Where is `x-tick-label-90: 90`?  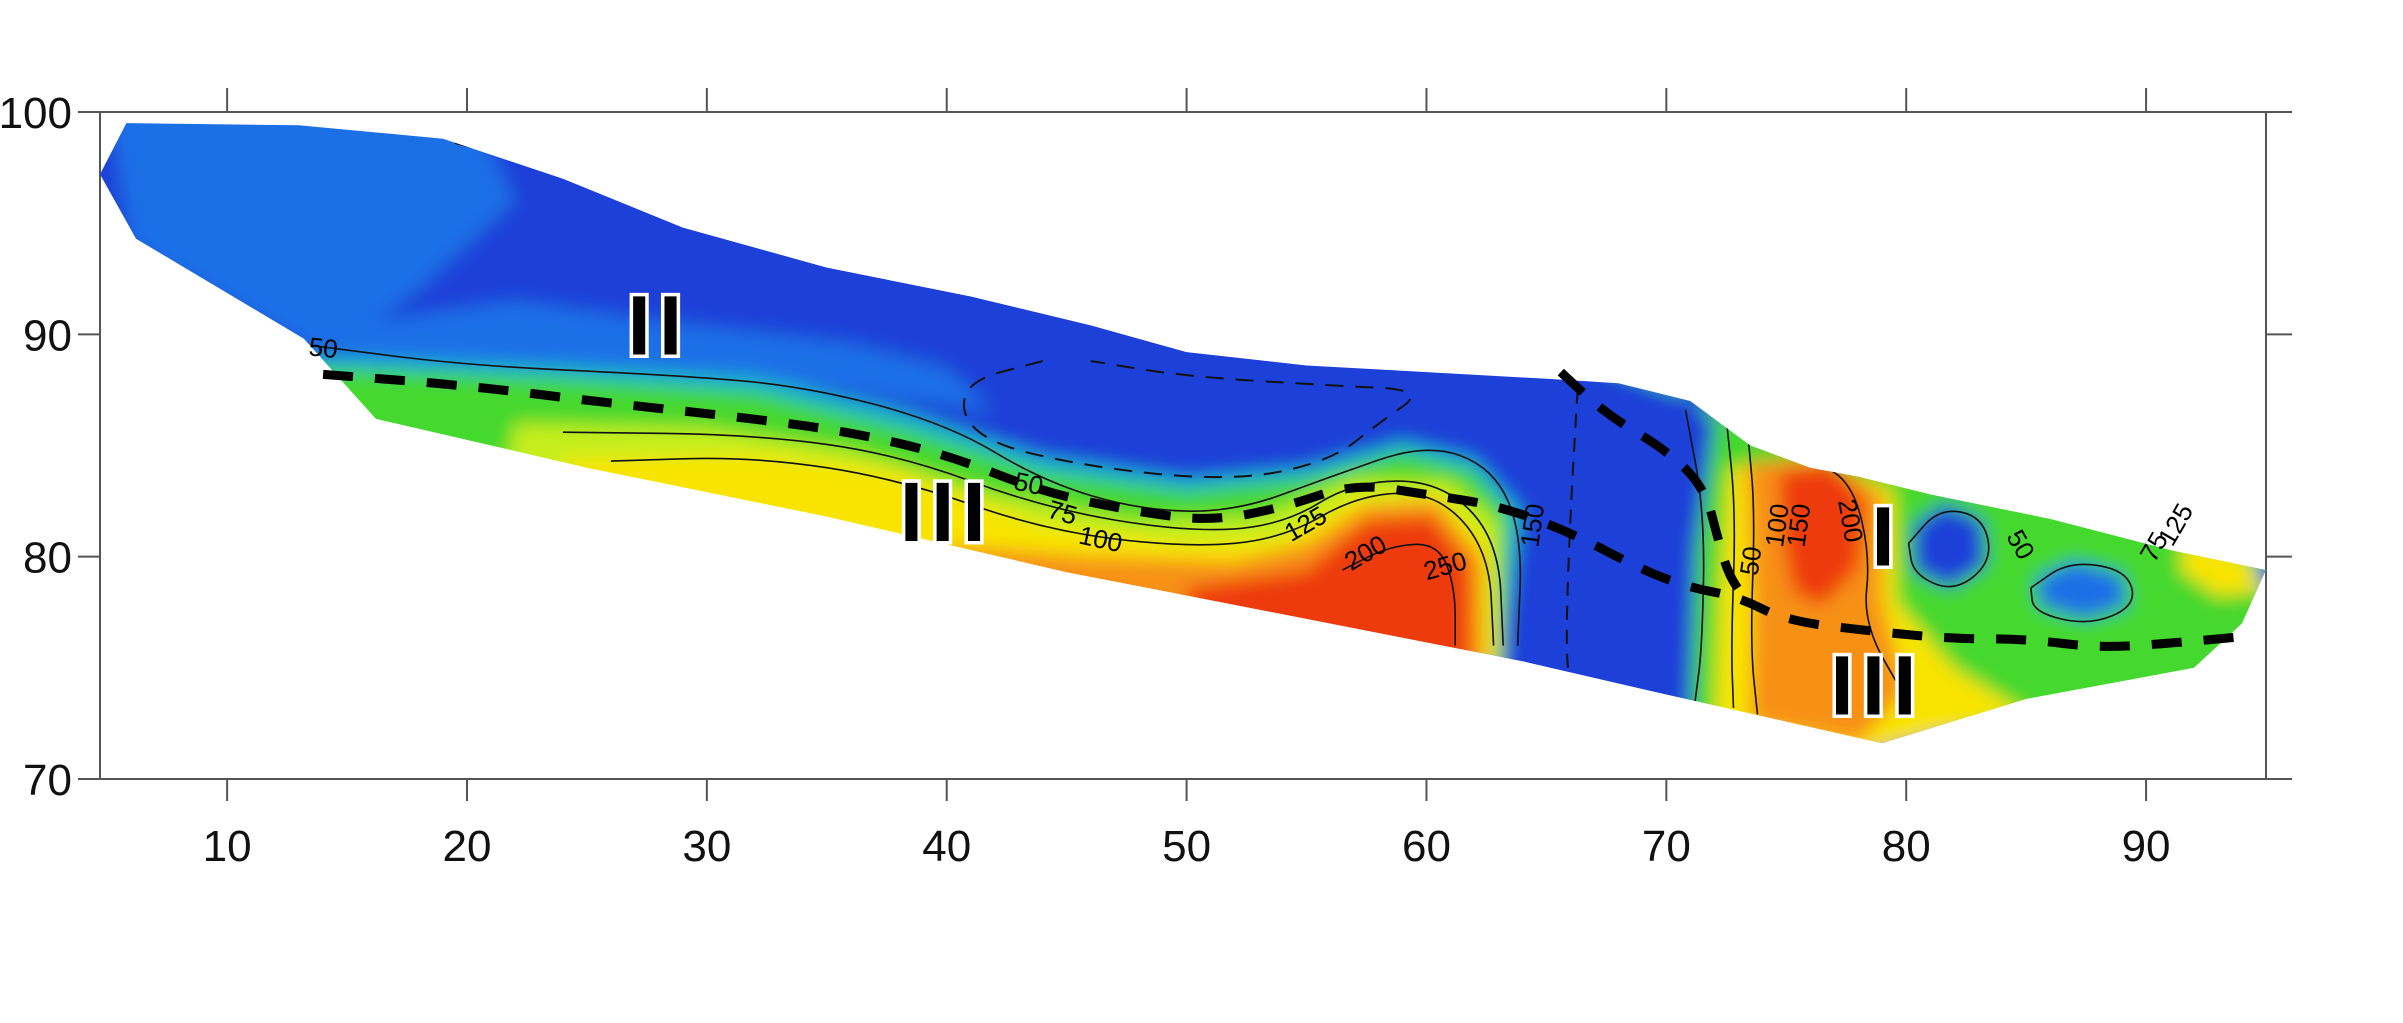
x-tick-label-90: 90 is located at coordinates (2146, 846).